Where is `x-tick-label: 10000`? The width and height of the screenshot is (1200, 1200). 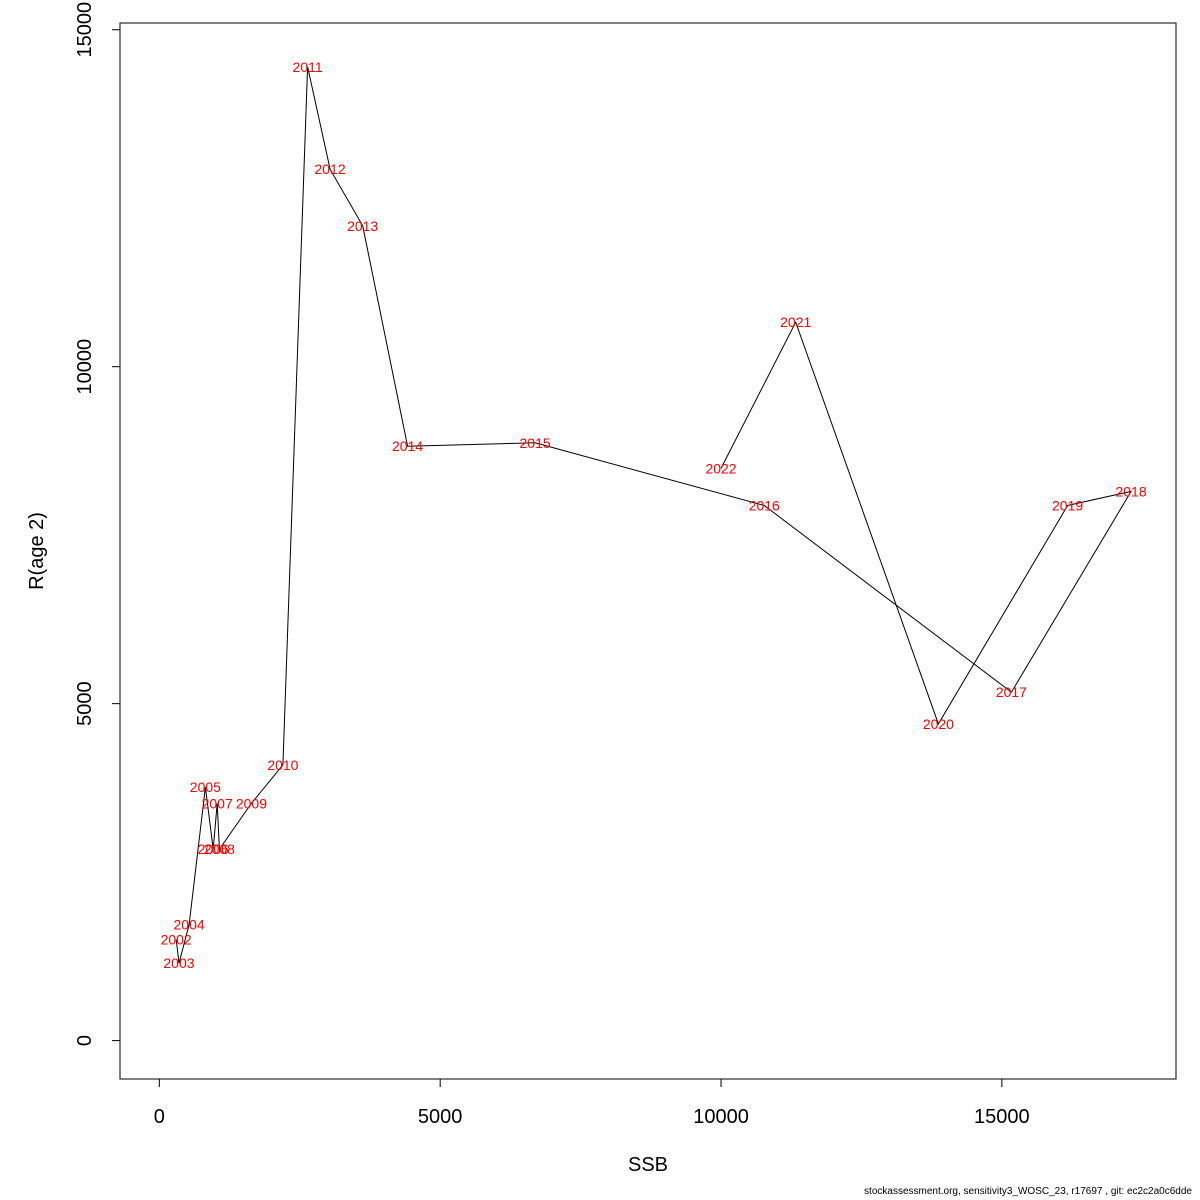 x-tick-label: 10000 is located at coordinates (721, 1117).